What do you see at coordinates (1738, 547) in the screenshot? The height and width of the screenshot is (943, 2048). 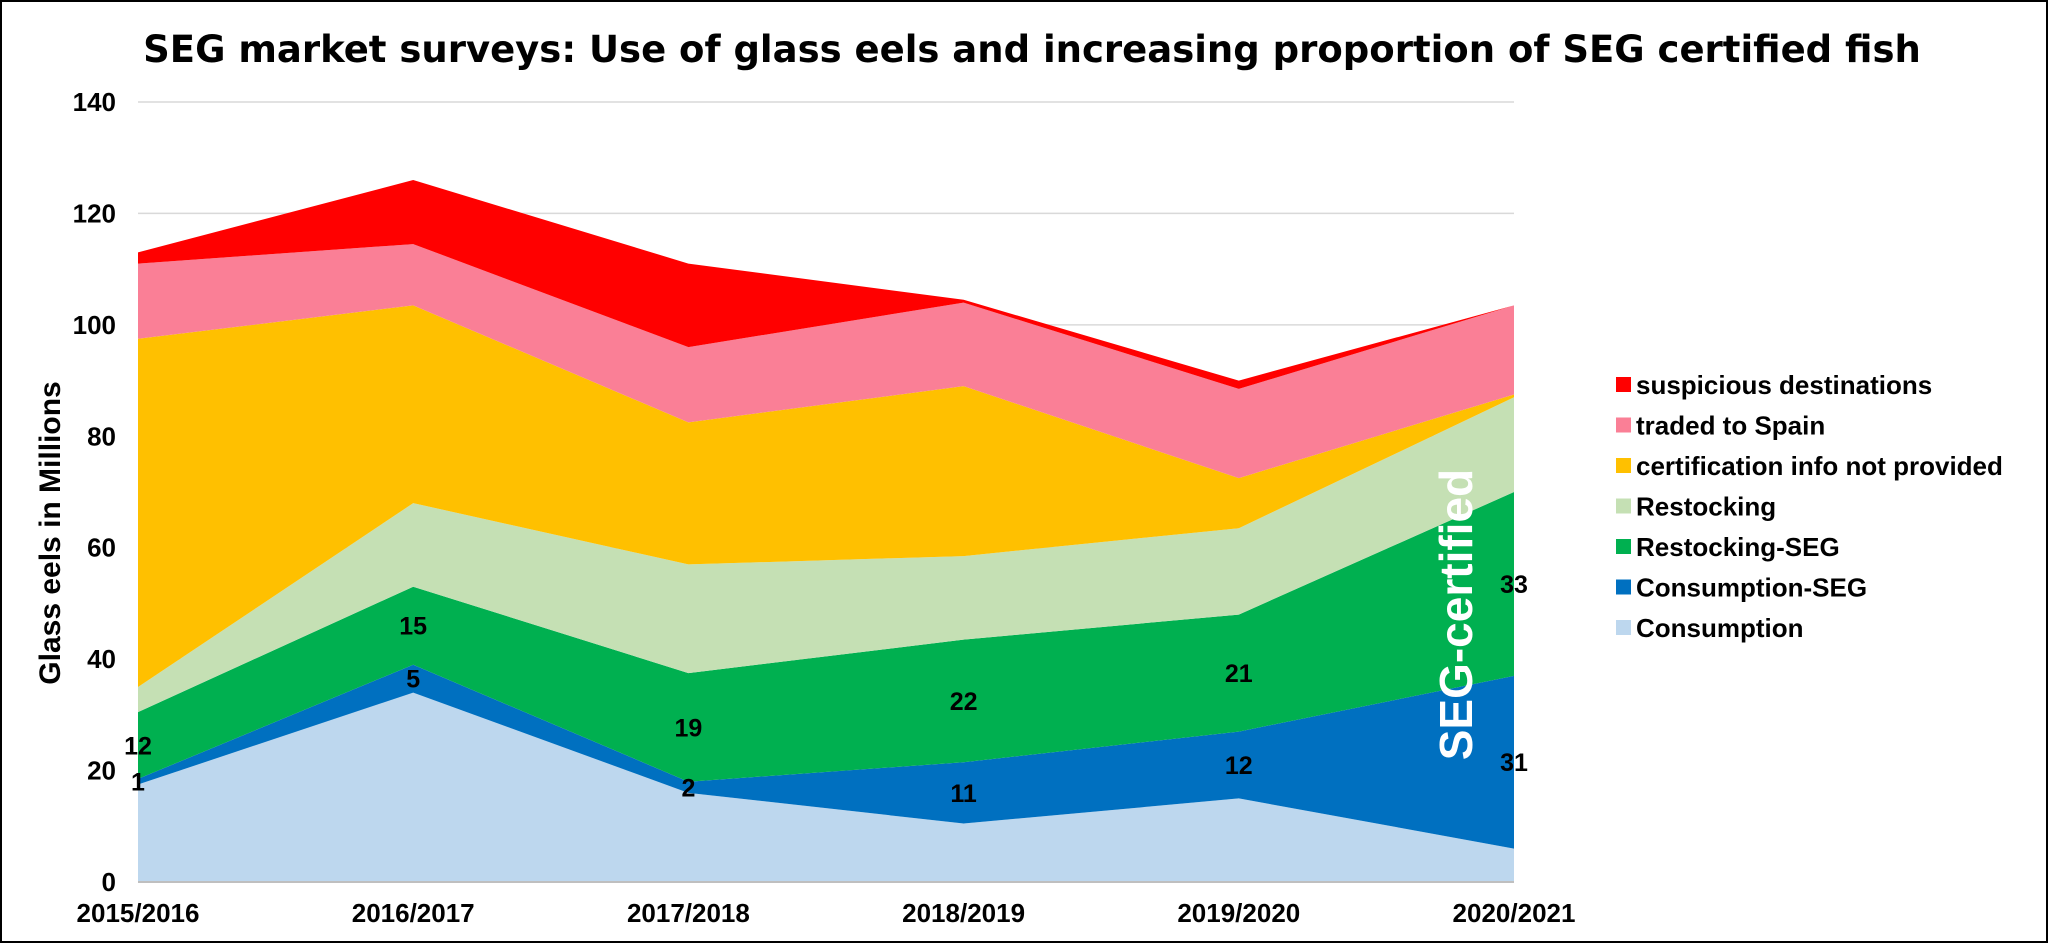 I see `legend-label-restocking-seg: Restocking-SEG` at bounding box center [1738, 547].